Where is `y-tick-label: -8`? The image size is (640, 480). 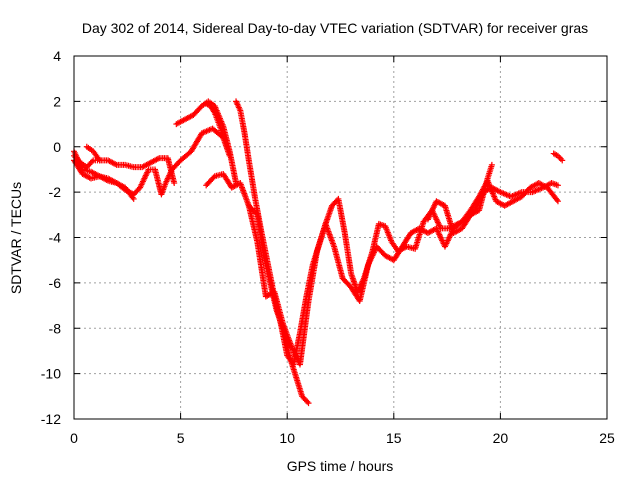 y-tick-label: -8 is located at coordinates (55, 328).